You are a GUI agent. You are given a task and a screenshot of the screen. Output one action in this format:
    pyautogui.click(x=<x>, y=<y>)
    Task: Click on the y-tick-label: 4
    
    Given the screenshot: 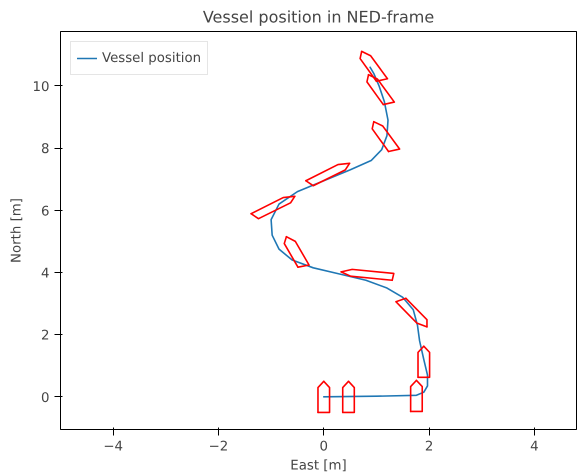 What is the action you would take?
    pyautogui.click(x=45, y=274)
    